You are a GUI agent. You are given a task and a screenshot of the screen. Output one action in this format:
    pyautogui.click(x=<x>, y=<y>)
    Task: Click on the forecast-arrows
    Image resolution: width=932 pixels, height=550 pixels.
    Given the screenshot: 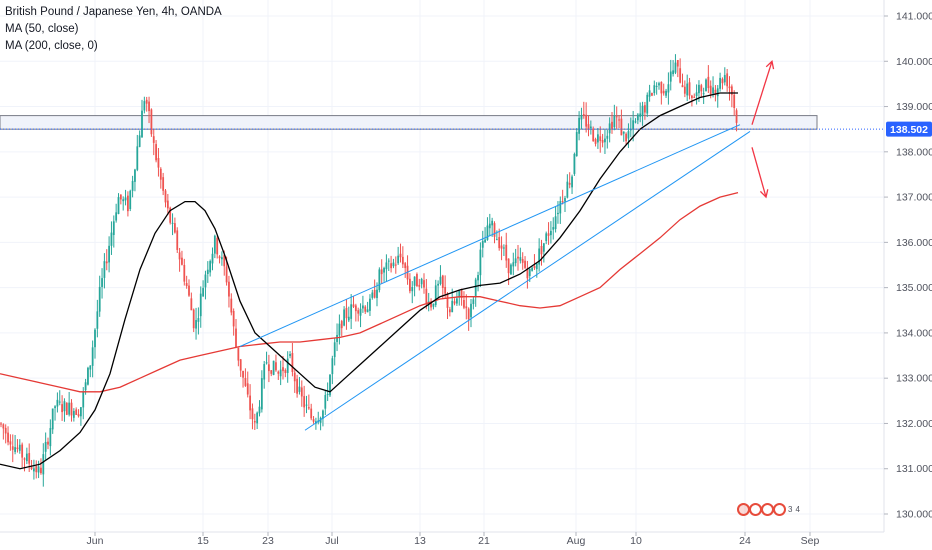 What is the action you would take?
    pyautogui.click(x=763, y=129)
    